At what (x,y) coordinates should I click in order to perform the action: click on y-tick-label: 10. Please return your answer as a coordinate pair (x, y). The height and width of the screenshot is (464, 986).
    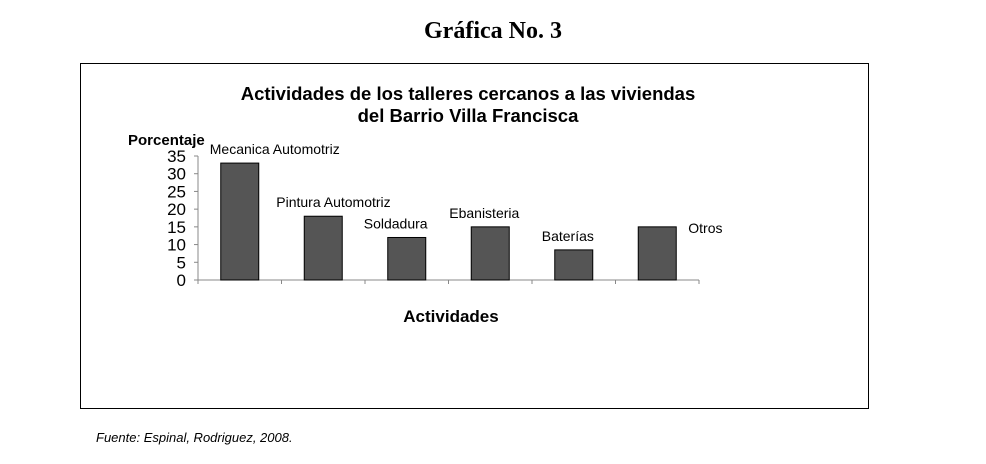
    Looking at the image, I should click on (176, 245).